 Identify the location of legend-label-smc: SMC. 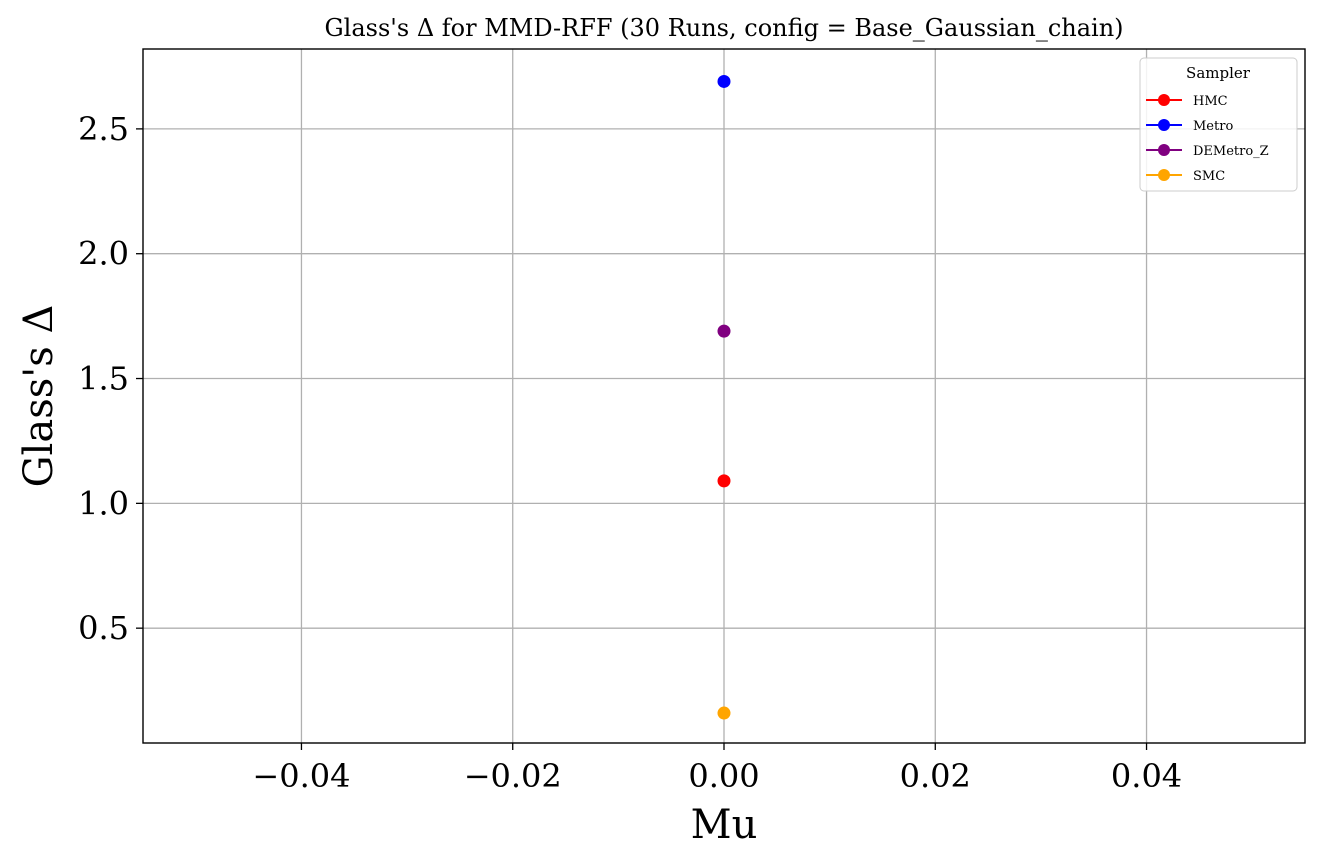
(1209, 176).